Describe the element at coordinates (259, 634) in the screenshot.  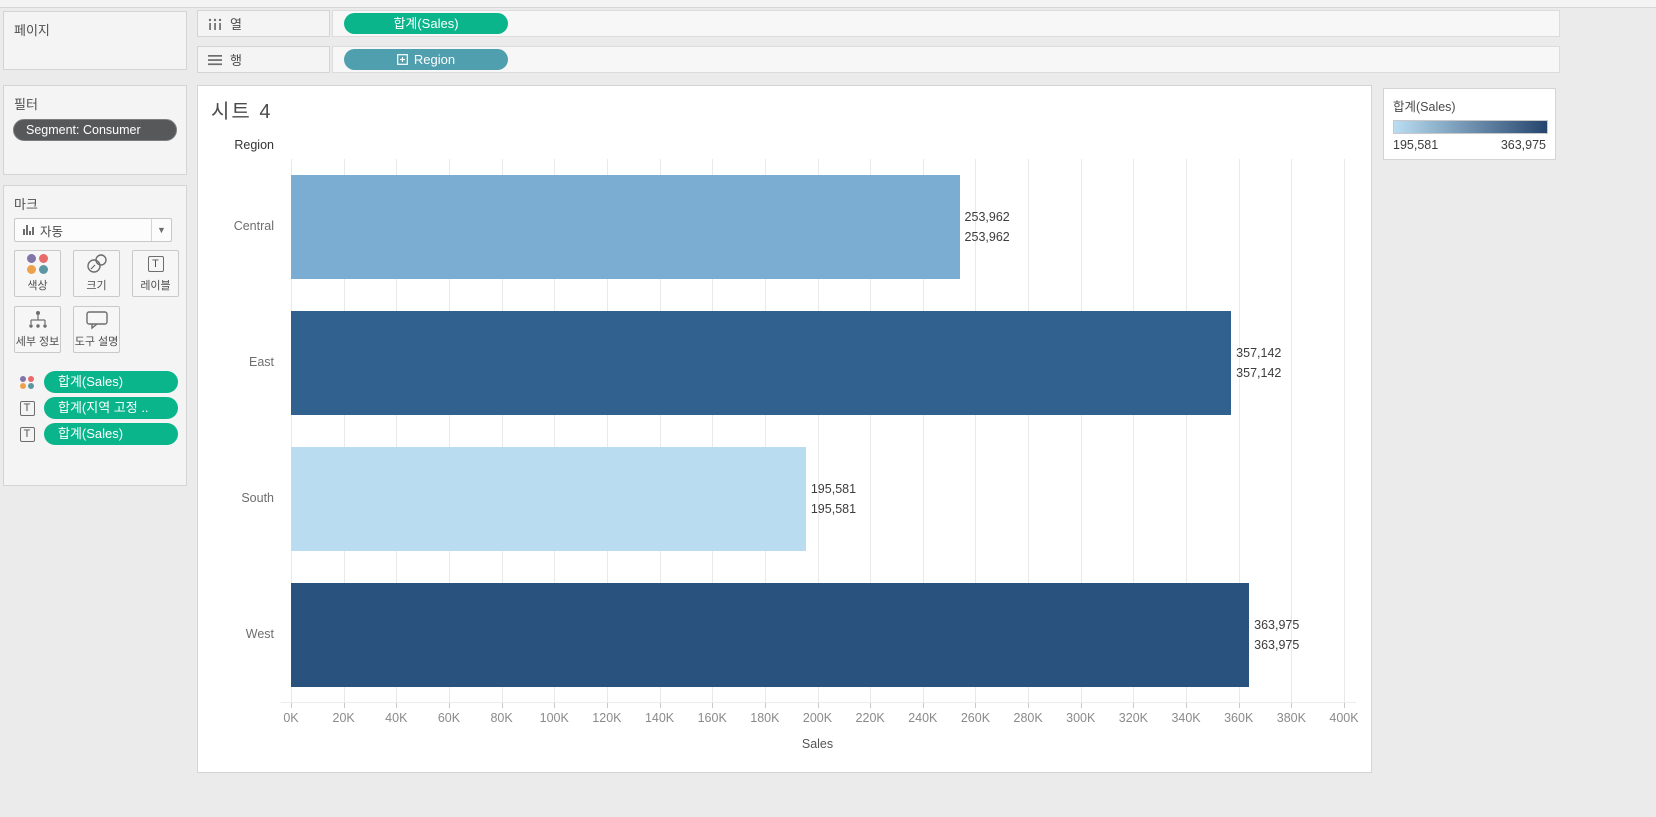
I see `category-label-west: West` at that location.